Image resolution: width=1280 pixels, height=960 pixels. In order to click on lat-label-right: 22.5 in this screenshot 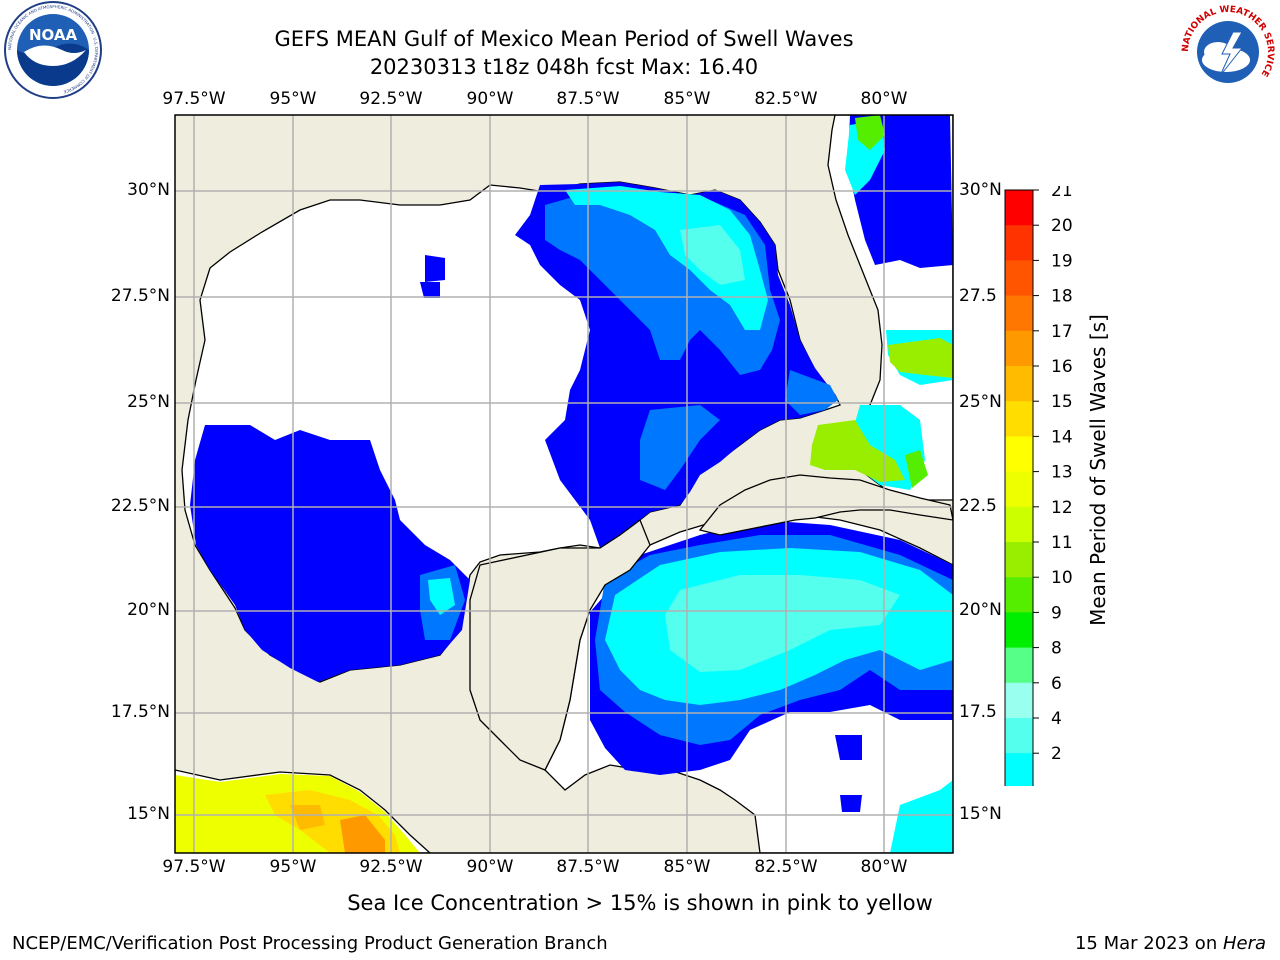, I will do `click(978, 506)`.